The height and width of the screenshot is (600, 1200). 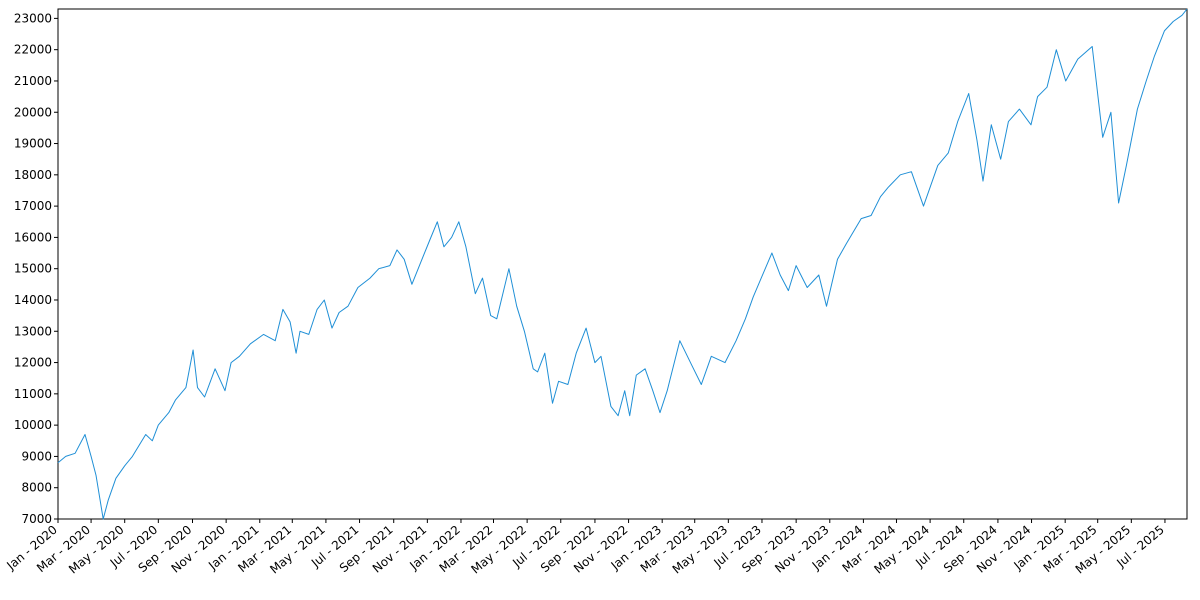 I want to click on y-tick-label: 15000, so click(x=33, y=269).